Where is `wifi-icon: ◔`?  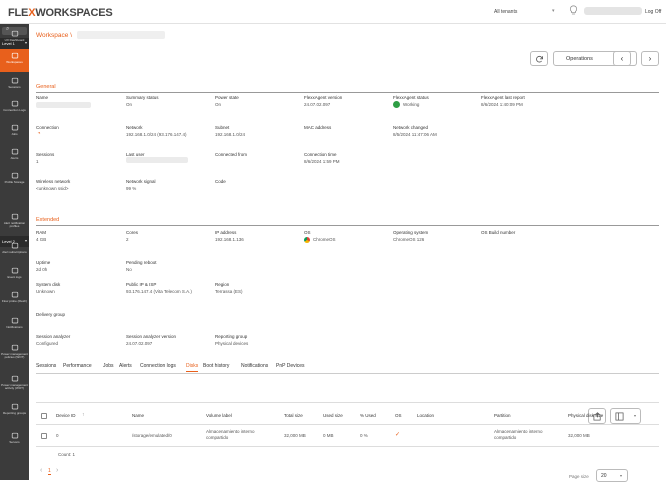 wifi-icon: ◔ is located at coordinates (39, 134).